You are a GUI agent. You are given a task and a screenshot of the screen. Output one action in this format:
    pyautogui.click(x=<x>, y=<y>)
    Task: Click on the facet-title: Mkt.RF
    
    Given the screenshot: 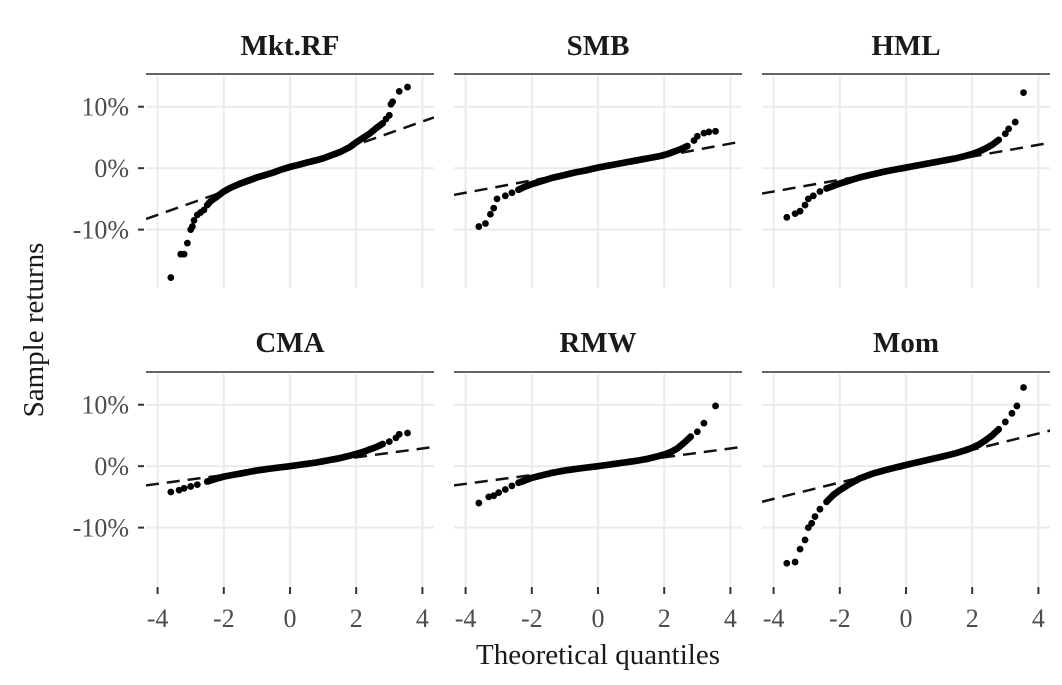 What is the action you would take?
    pyautogui.click(x=289, y=46)
    